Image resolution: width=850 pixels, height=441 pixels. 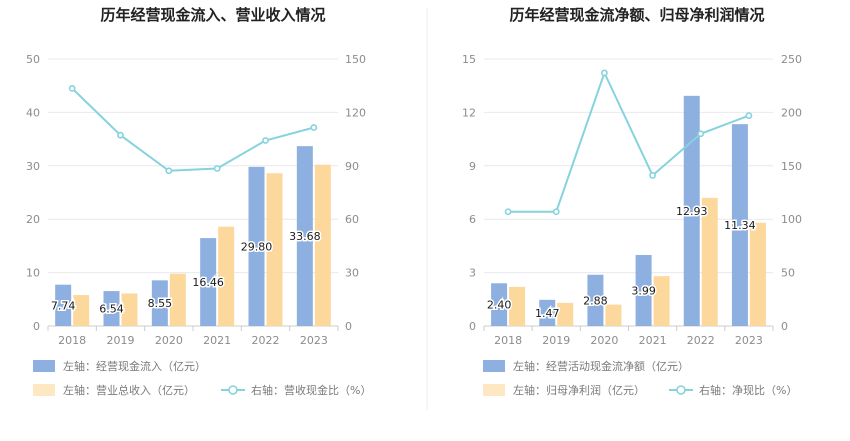 What do you see at coordinates (601, 366) in the screenshot?
I see `legend-label: 左轴：经营活动现金流净额（亿元）` at bounding box center [601, 366].